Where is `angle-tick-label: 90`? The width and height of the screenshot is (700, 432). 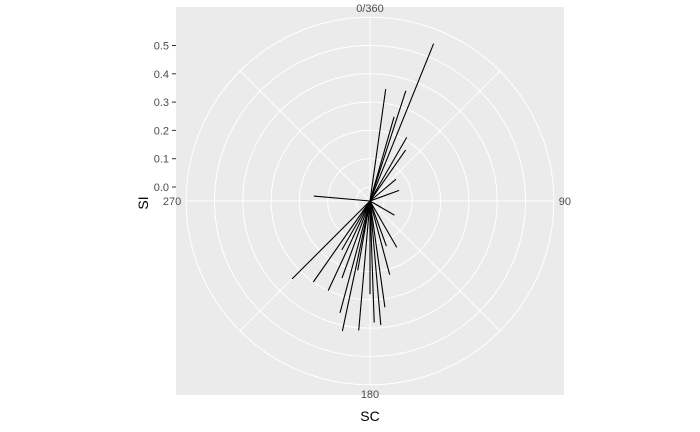
angle-tick-label: 90 is located at coordinates (565, 202).